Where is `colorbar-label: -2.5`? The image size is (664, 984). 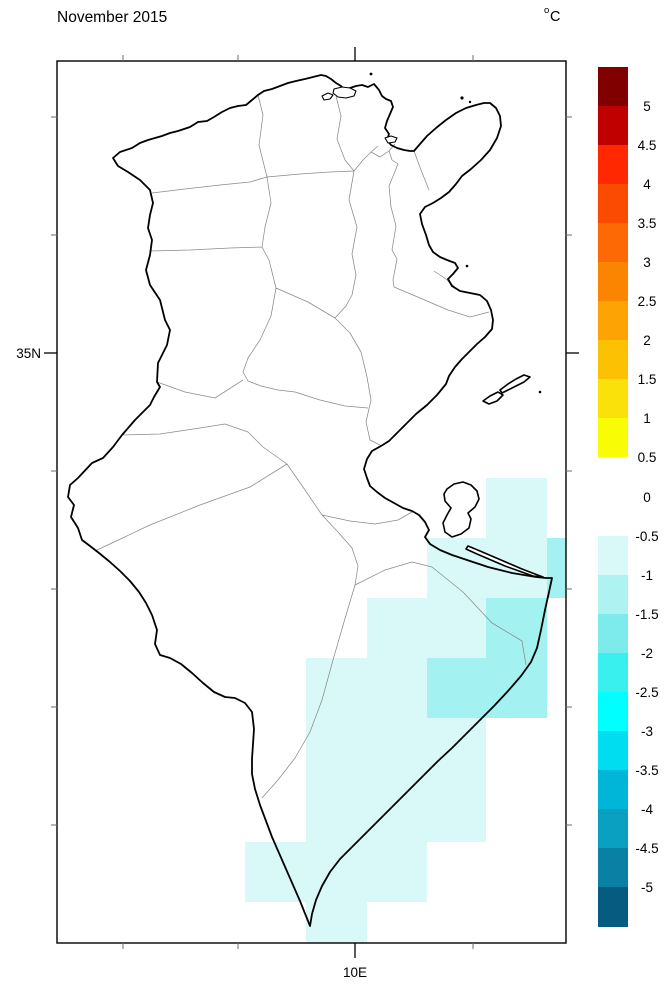
colorbar-label: -2.5 is located at coordinates (646, 692).